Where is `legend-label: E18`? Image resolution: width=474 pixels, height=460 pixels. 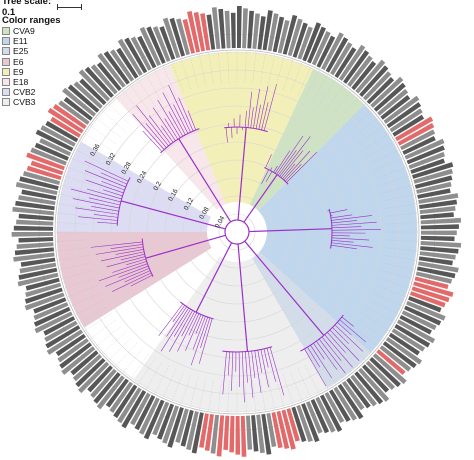
legend-label: E18 is located at coordinates (21, 82).